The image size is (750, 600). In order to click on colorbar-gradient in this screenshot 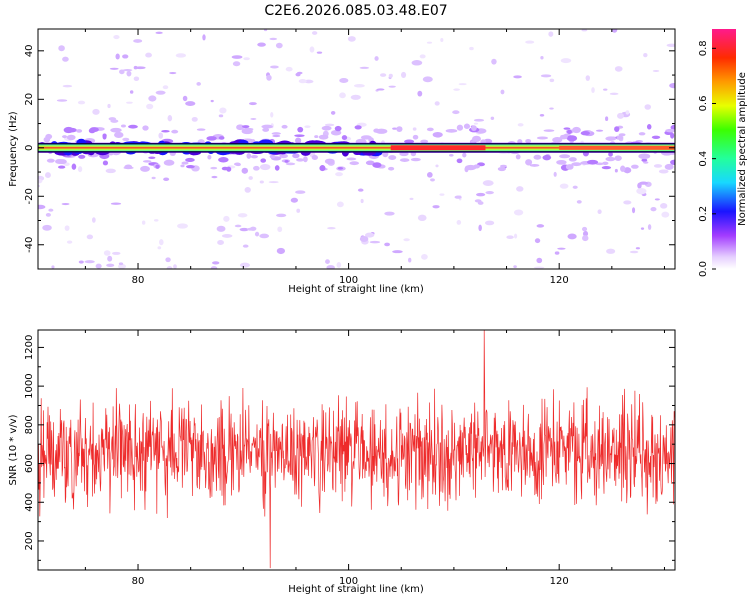, I will do `click(724, 149)`.